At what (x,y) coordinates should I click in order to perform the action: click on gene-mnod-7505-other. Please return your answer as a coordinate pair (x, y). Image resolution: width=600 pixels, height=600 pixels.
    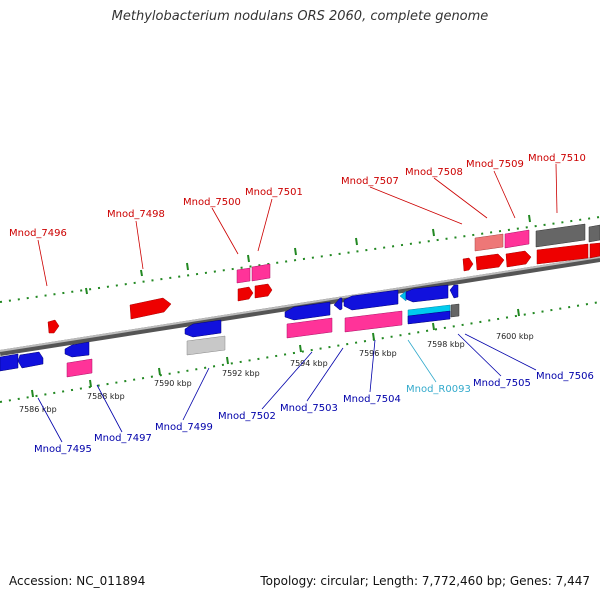
    Looking at the image, I should click on (455, 310).